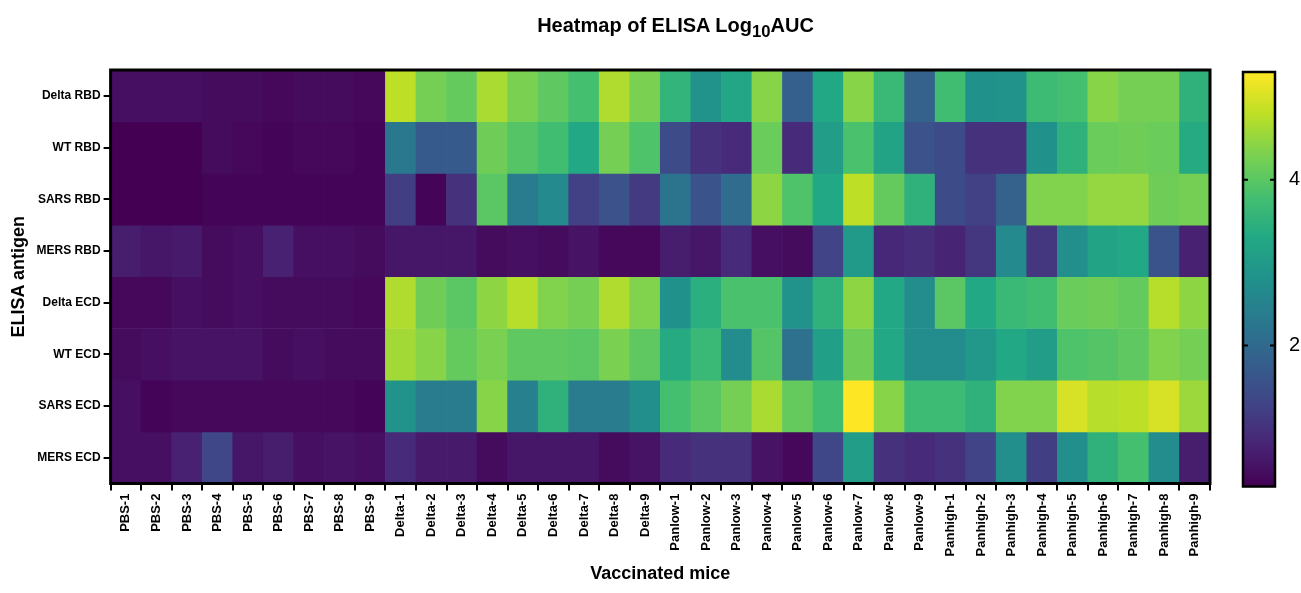 The image size is (1301, 593). I want to click on x-tick-label: Panlow-8, so click(888, 522).